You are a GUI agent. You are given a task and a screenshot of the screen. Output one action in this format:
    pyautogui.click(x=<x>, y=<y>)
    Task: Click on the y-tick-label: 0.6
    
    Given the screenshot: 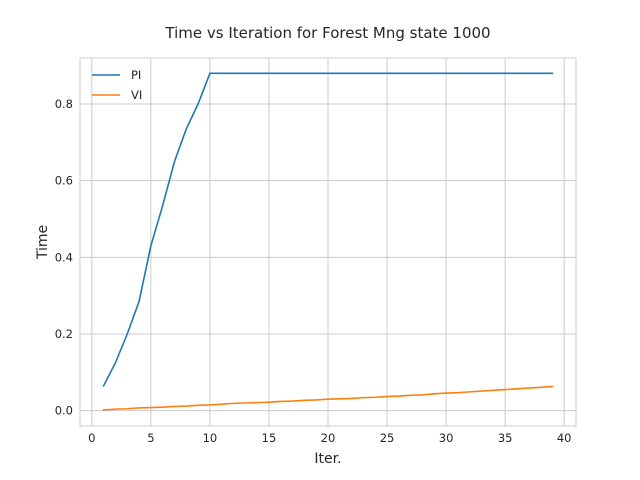 What is the action you would take?
    pyautogui.click(x=64, y=181)
    